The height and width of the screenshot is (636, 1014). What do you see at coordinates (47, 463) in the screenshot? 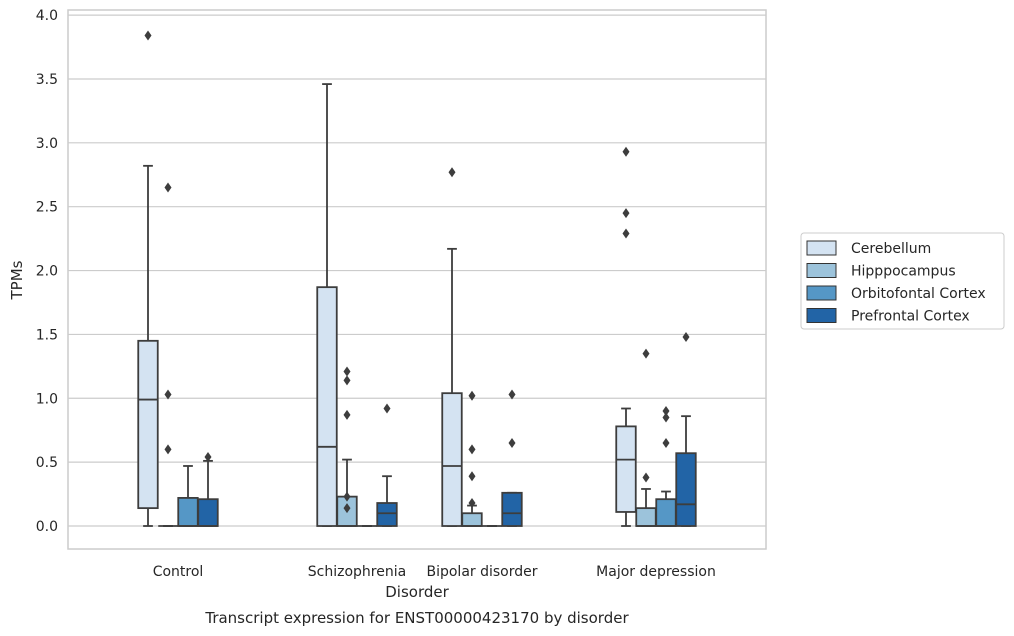
I see `y-tick-label: 0.5` at bounding box center [47, 463].